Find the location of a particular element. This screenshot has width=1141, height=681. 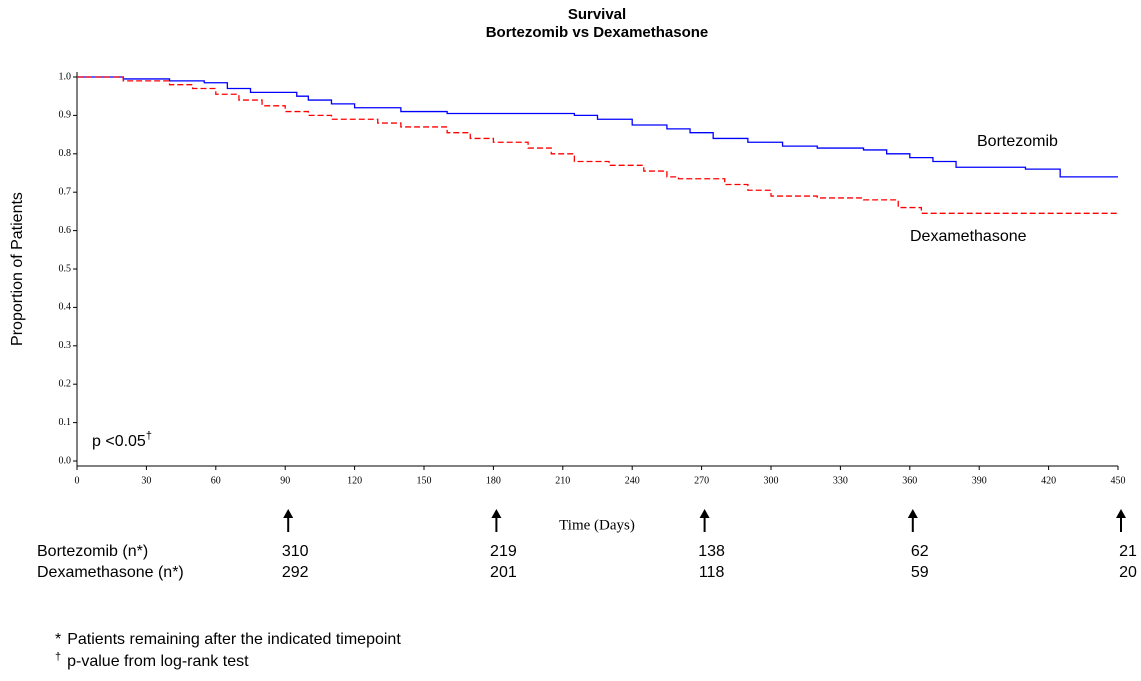

risk-count: 138 is located at coordinates (711, 551).